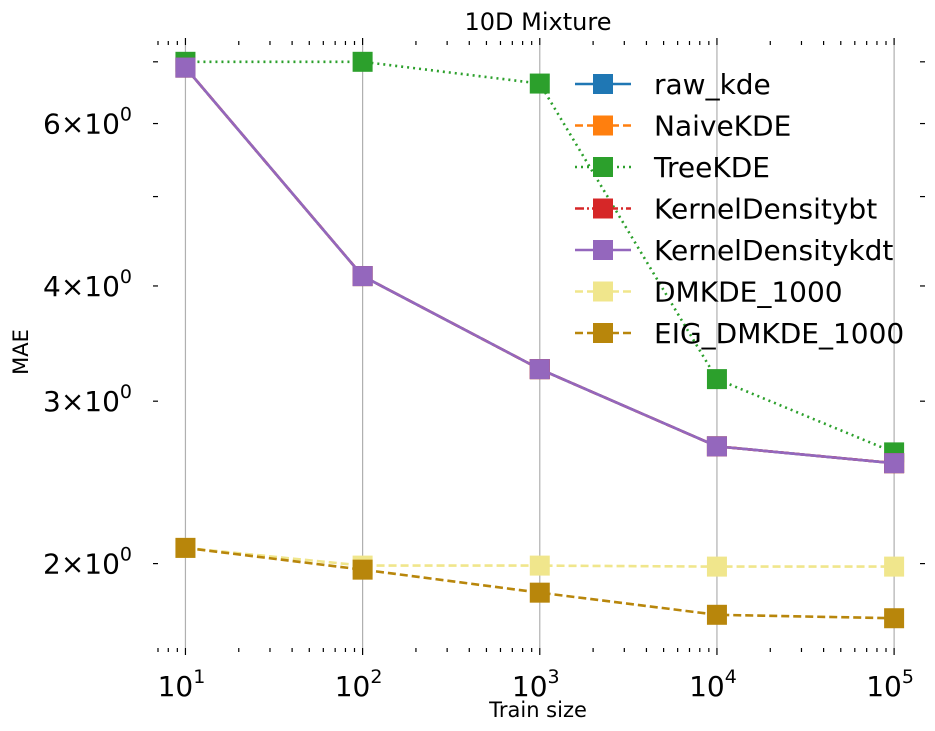 This screenshot has width=935, height=731. Describe the element at coordinates (722, 126) in the screenshot. I see `legend-label: NaiveKDE` at that location.